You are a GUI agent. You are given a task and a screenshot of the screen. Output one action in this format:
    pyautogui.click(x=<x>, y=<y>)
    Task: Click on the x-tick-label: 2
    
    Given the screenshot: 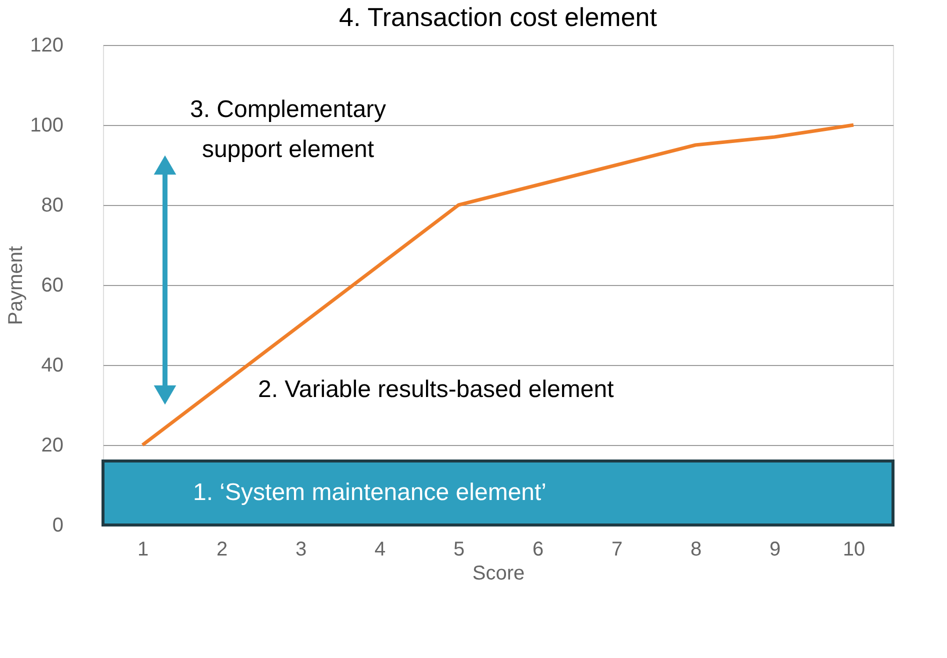 What is the action you would take?
    pyautogui.click(x=222, y=549)
    